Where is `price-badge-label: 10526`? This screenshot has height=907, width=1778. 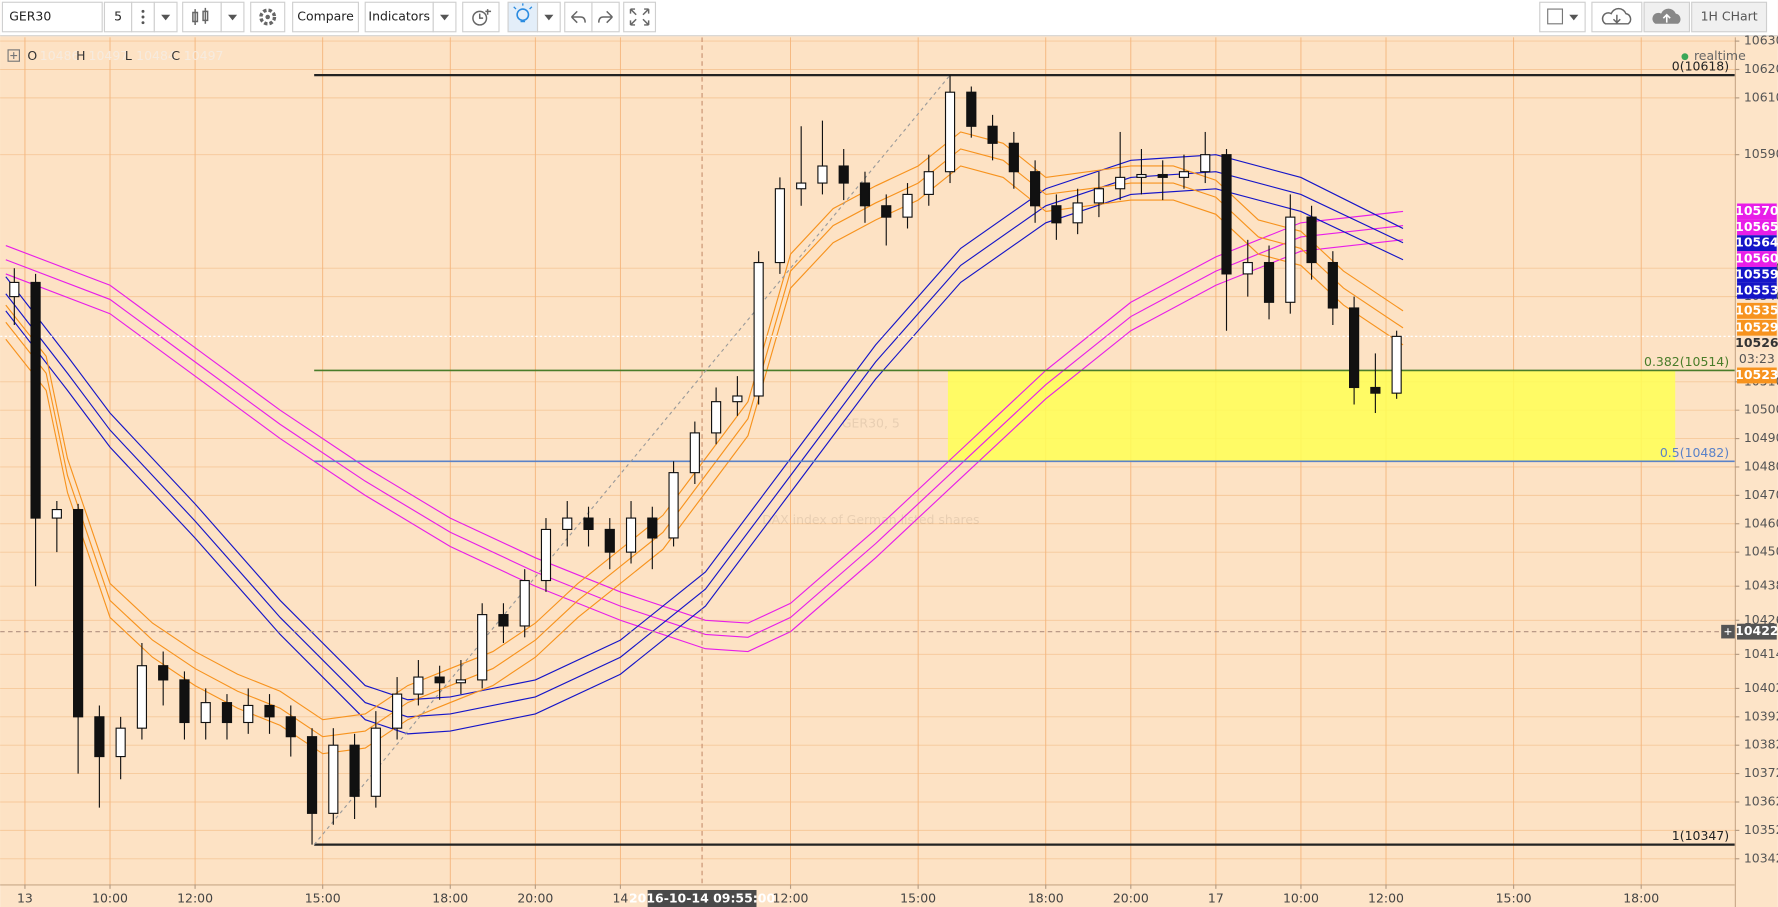 price-badge-label: 10526 is located at coordinates (1756, 342).